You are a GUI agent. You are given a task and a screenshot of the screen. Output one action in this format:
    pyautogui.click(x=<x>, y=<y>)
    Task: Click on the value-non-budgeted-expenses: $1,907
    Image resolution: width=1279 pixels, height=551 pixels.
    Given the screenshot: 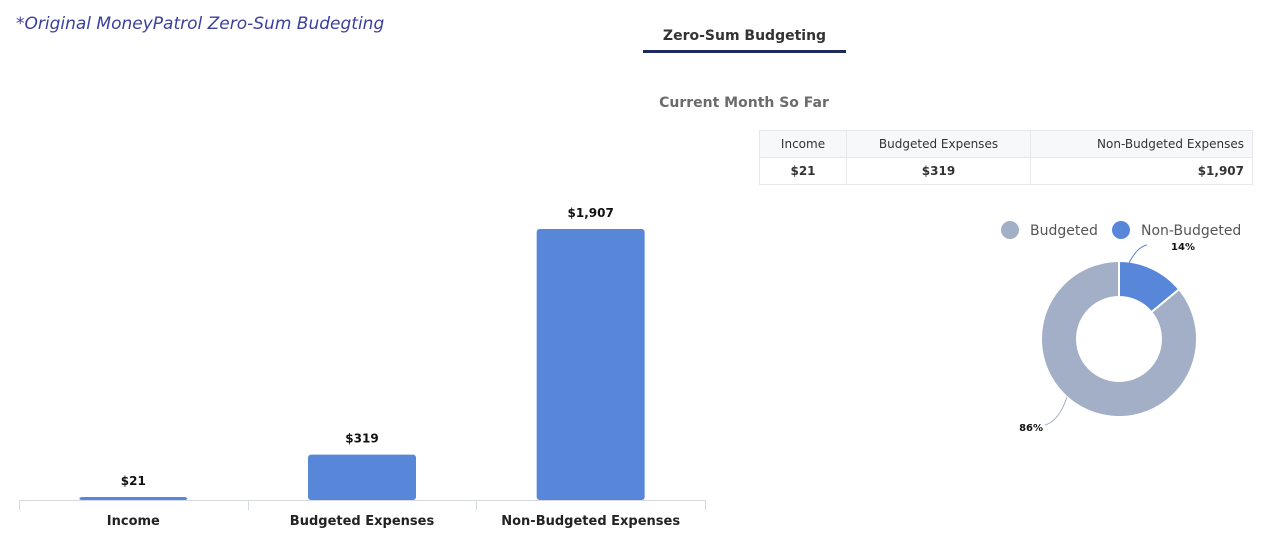 What is the action you would take?
    pyautogui.click(x=1141, y=171)
    